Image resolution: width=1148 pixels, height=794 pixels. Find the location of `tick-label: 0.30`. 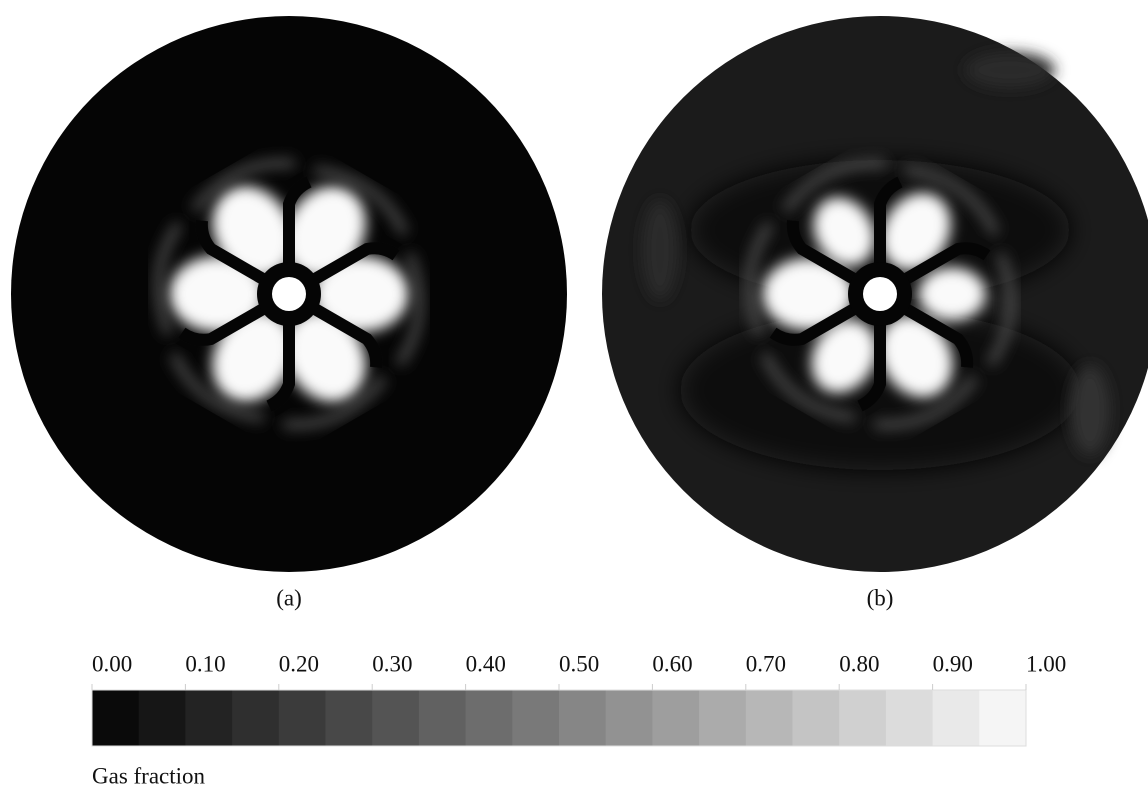

tick-label: 0.30 is located at coordinates (392, 663).